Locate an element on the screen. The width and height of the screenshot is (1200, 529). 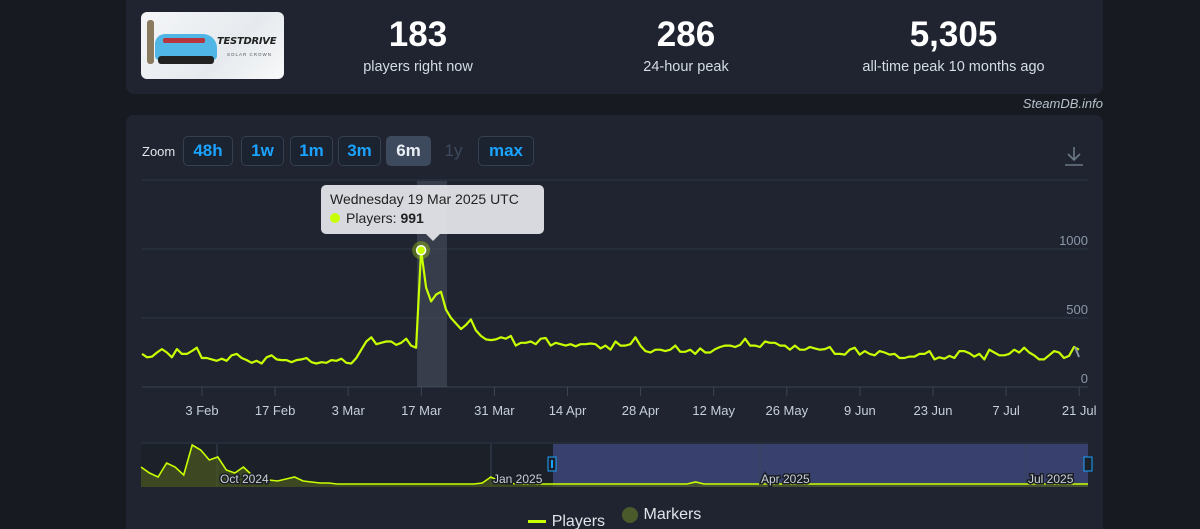
game-logo: TESTDRIVE SOLAR CROWN is located at coordinates (212, 45).